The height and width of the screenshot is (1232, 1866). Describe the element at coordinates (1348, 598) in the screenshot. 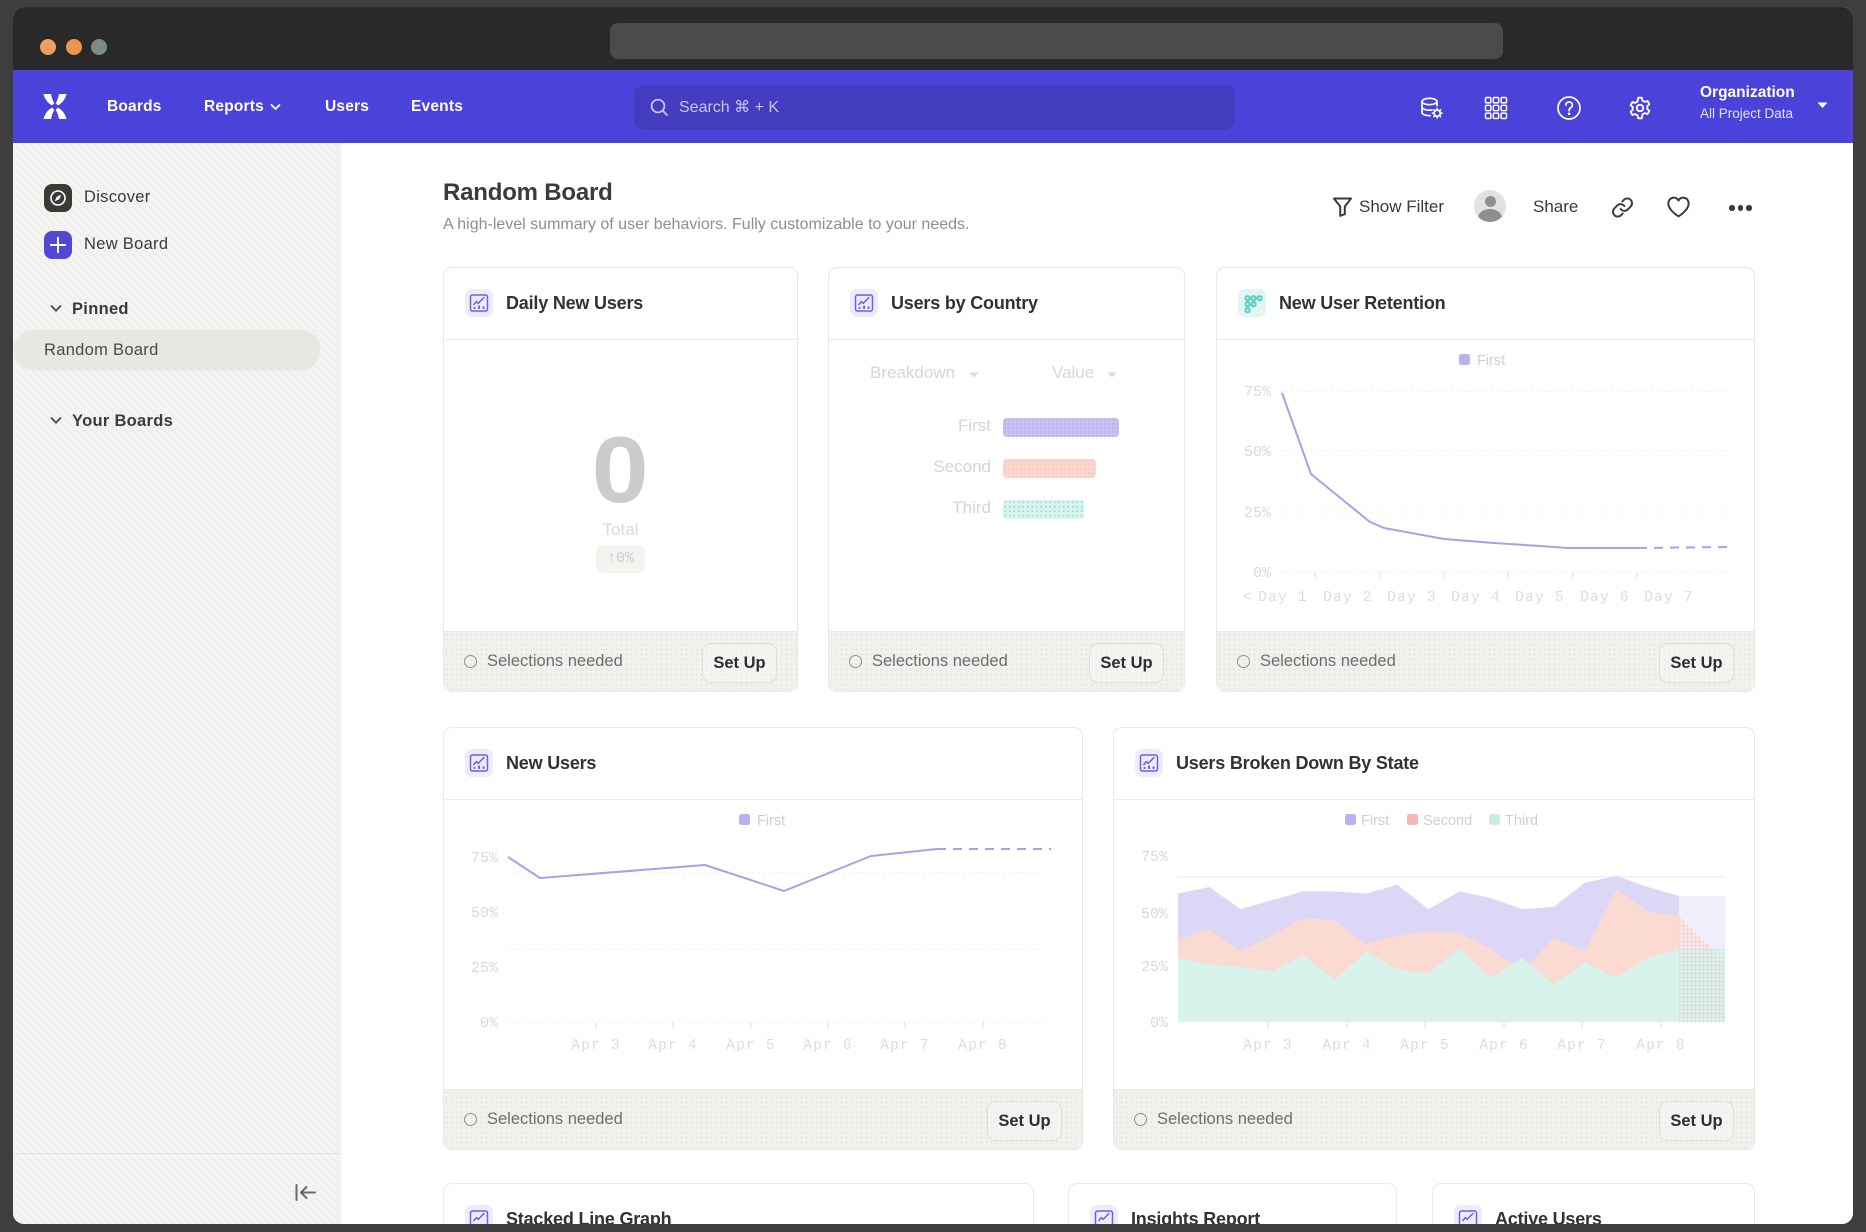

I see `svg-text: Day 2` at that location.